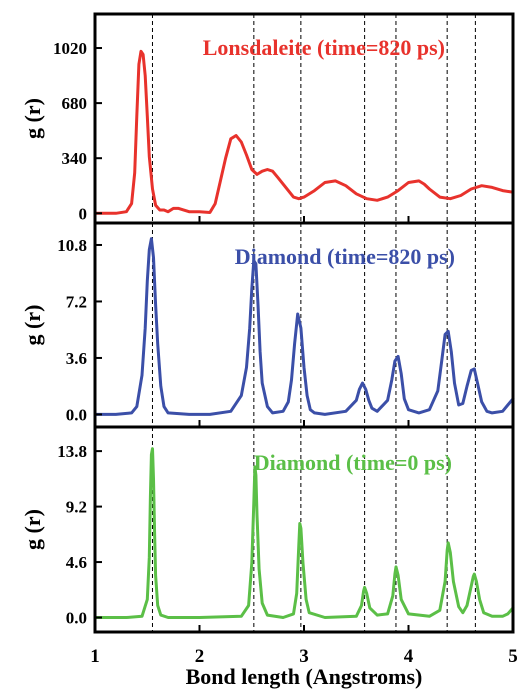  I want to click on panel-title-diamond-0ps: Diamond (time=0 ps), so click(353, 462).